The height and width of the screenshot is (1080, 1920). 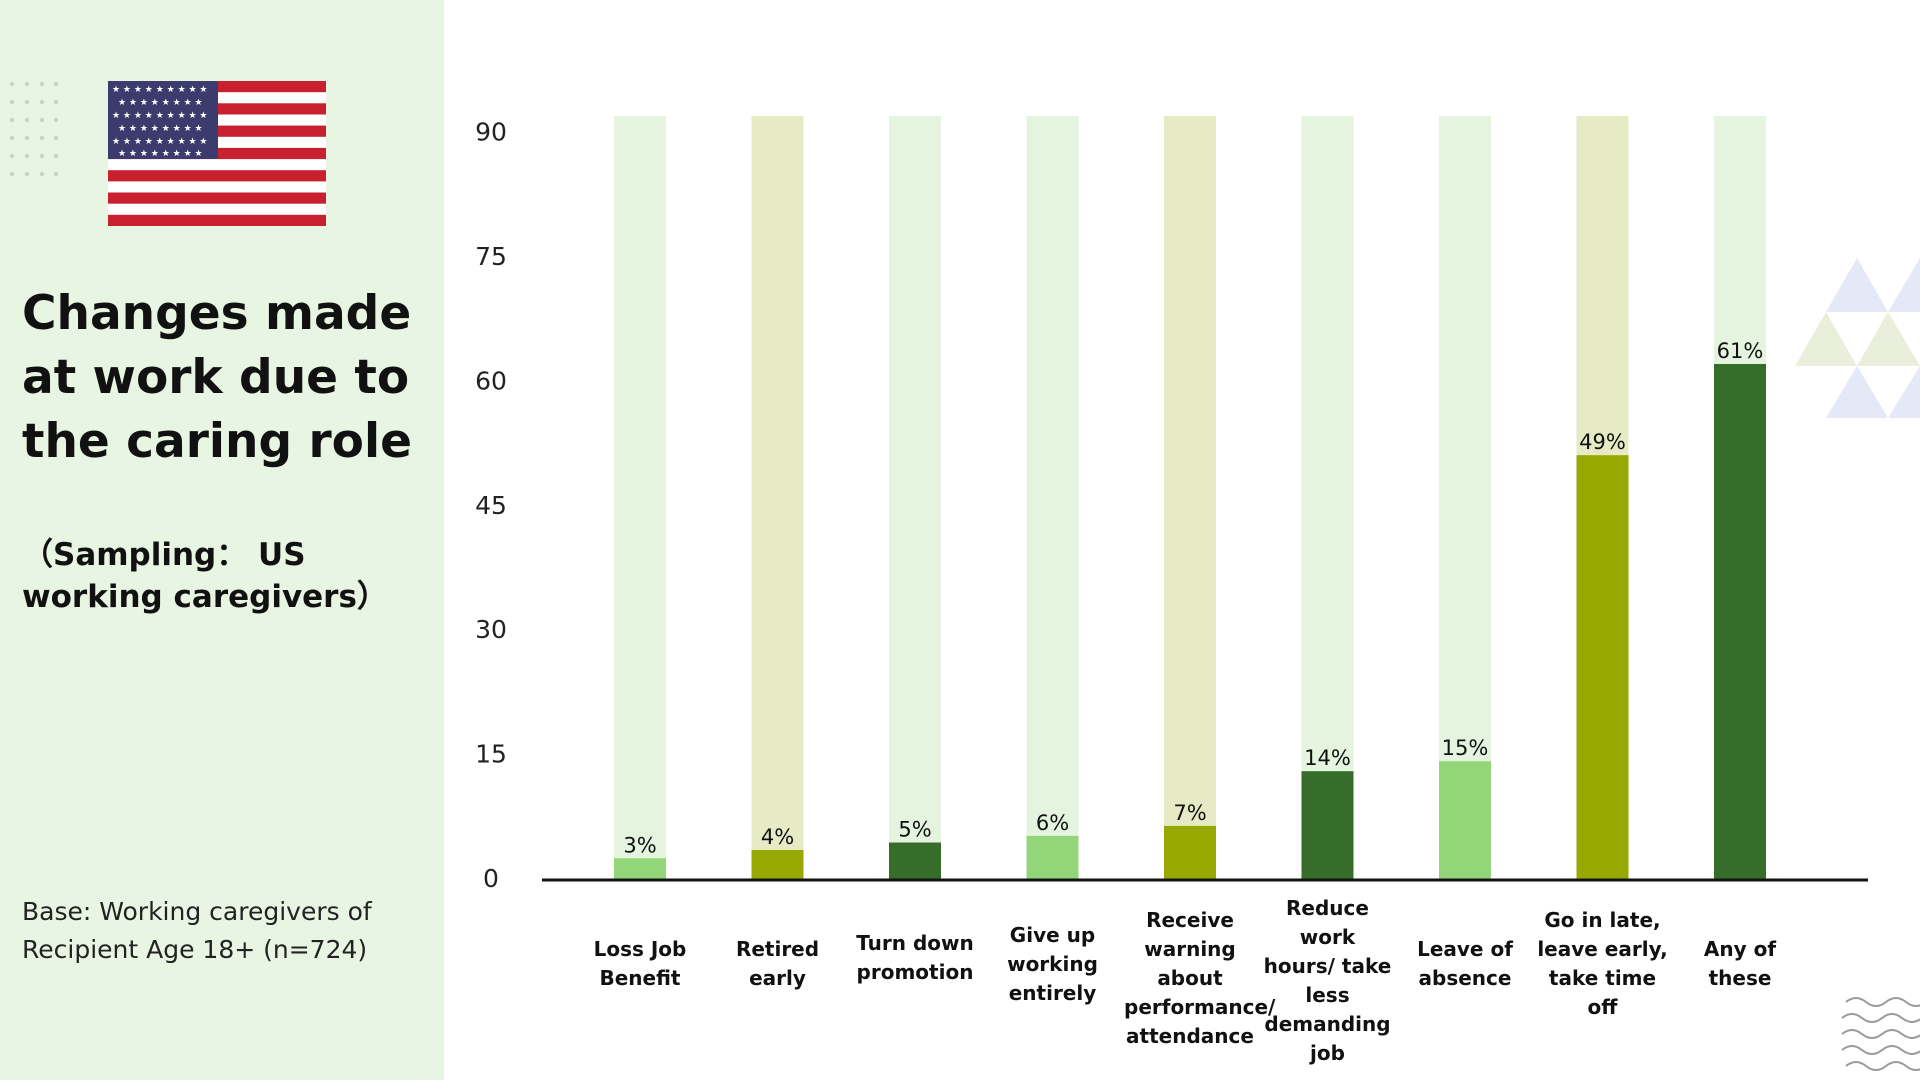 I want to click on data-label: 7%, so click(x=1189, y=813).